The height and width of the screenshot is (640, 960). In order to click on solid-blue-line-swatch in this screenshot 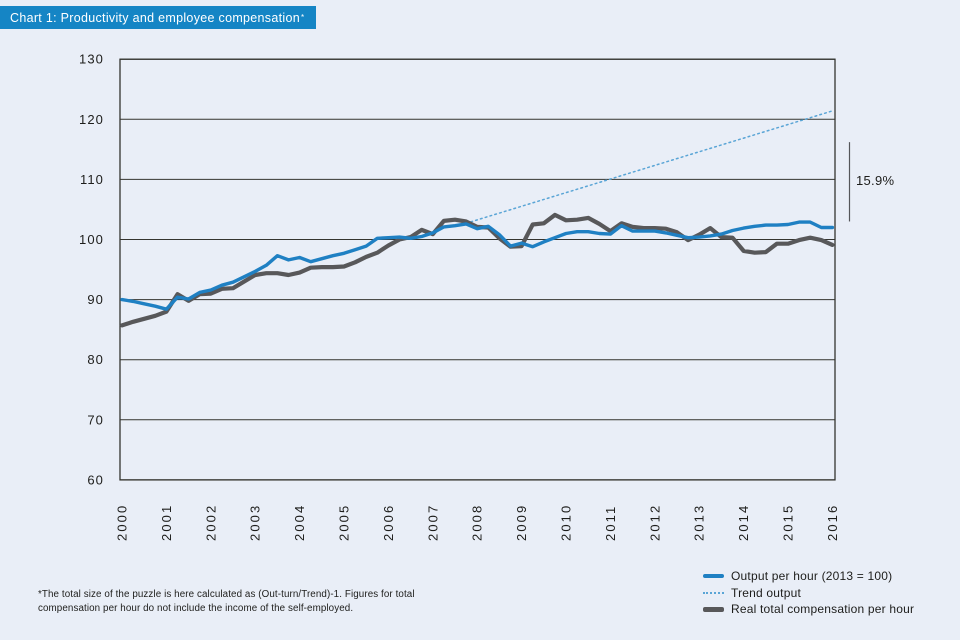, I will do `click(713, 576)`.